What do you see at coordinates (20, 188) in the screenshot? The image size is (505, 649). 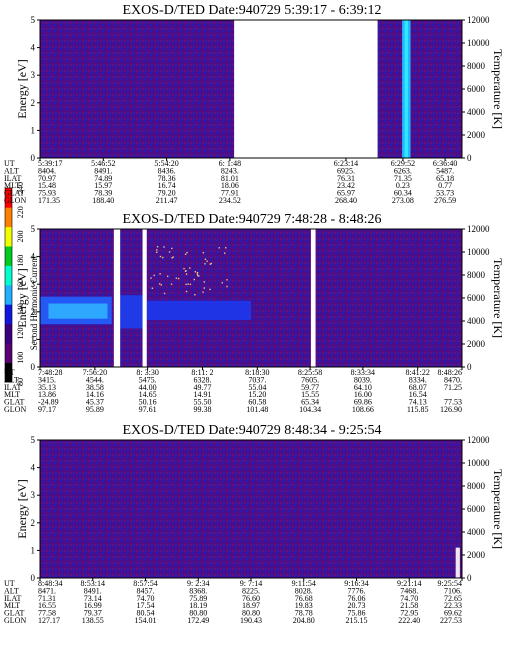 I see `colorbar-tick-label: 240` at bounding box center [20, 188].